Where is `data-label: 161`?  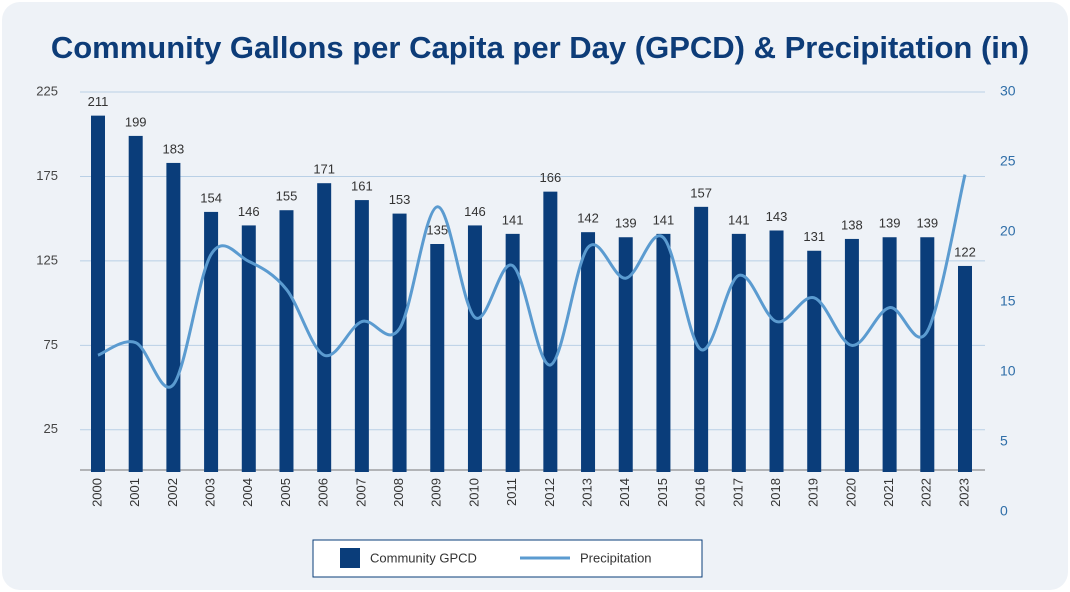
data-label: 161 is located at coordinates (362, 186).